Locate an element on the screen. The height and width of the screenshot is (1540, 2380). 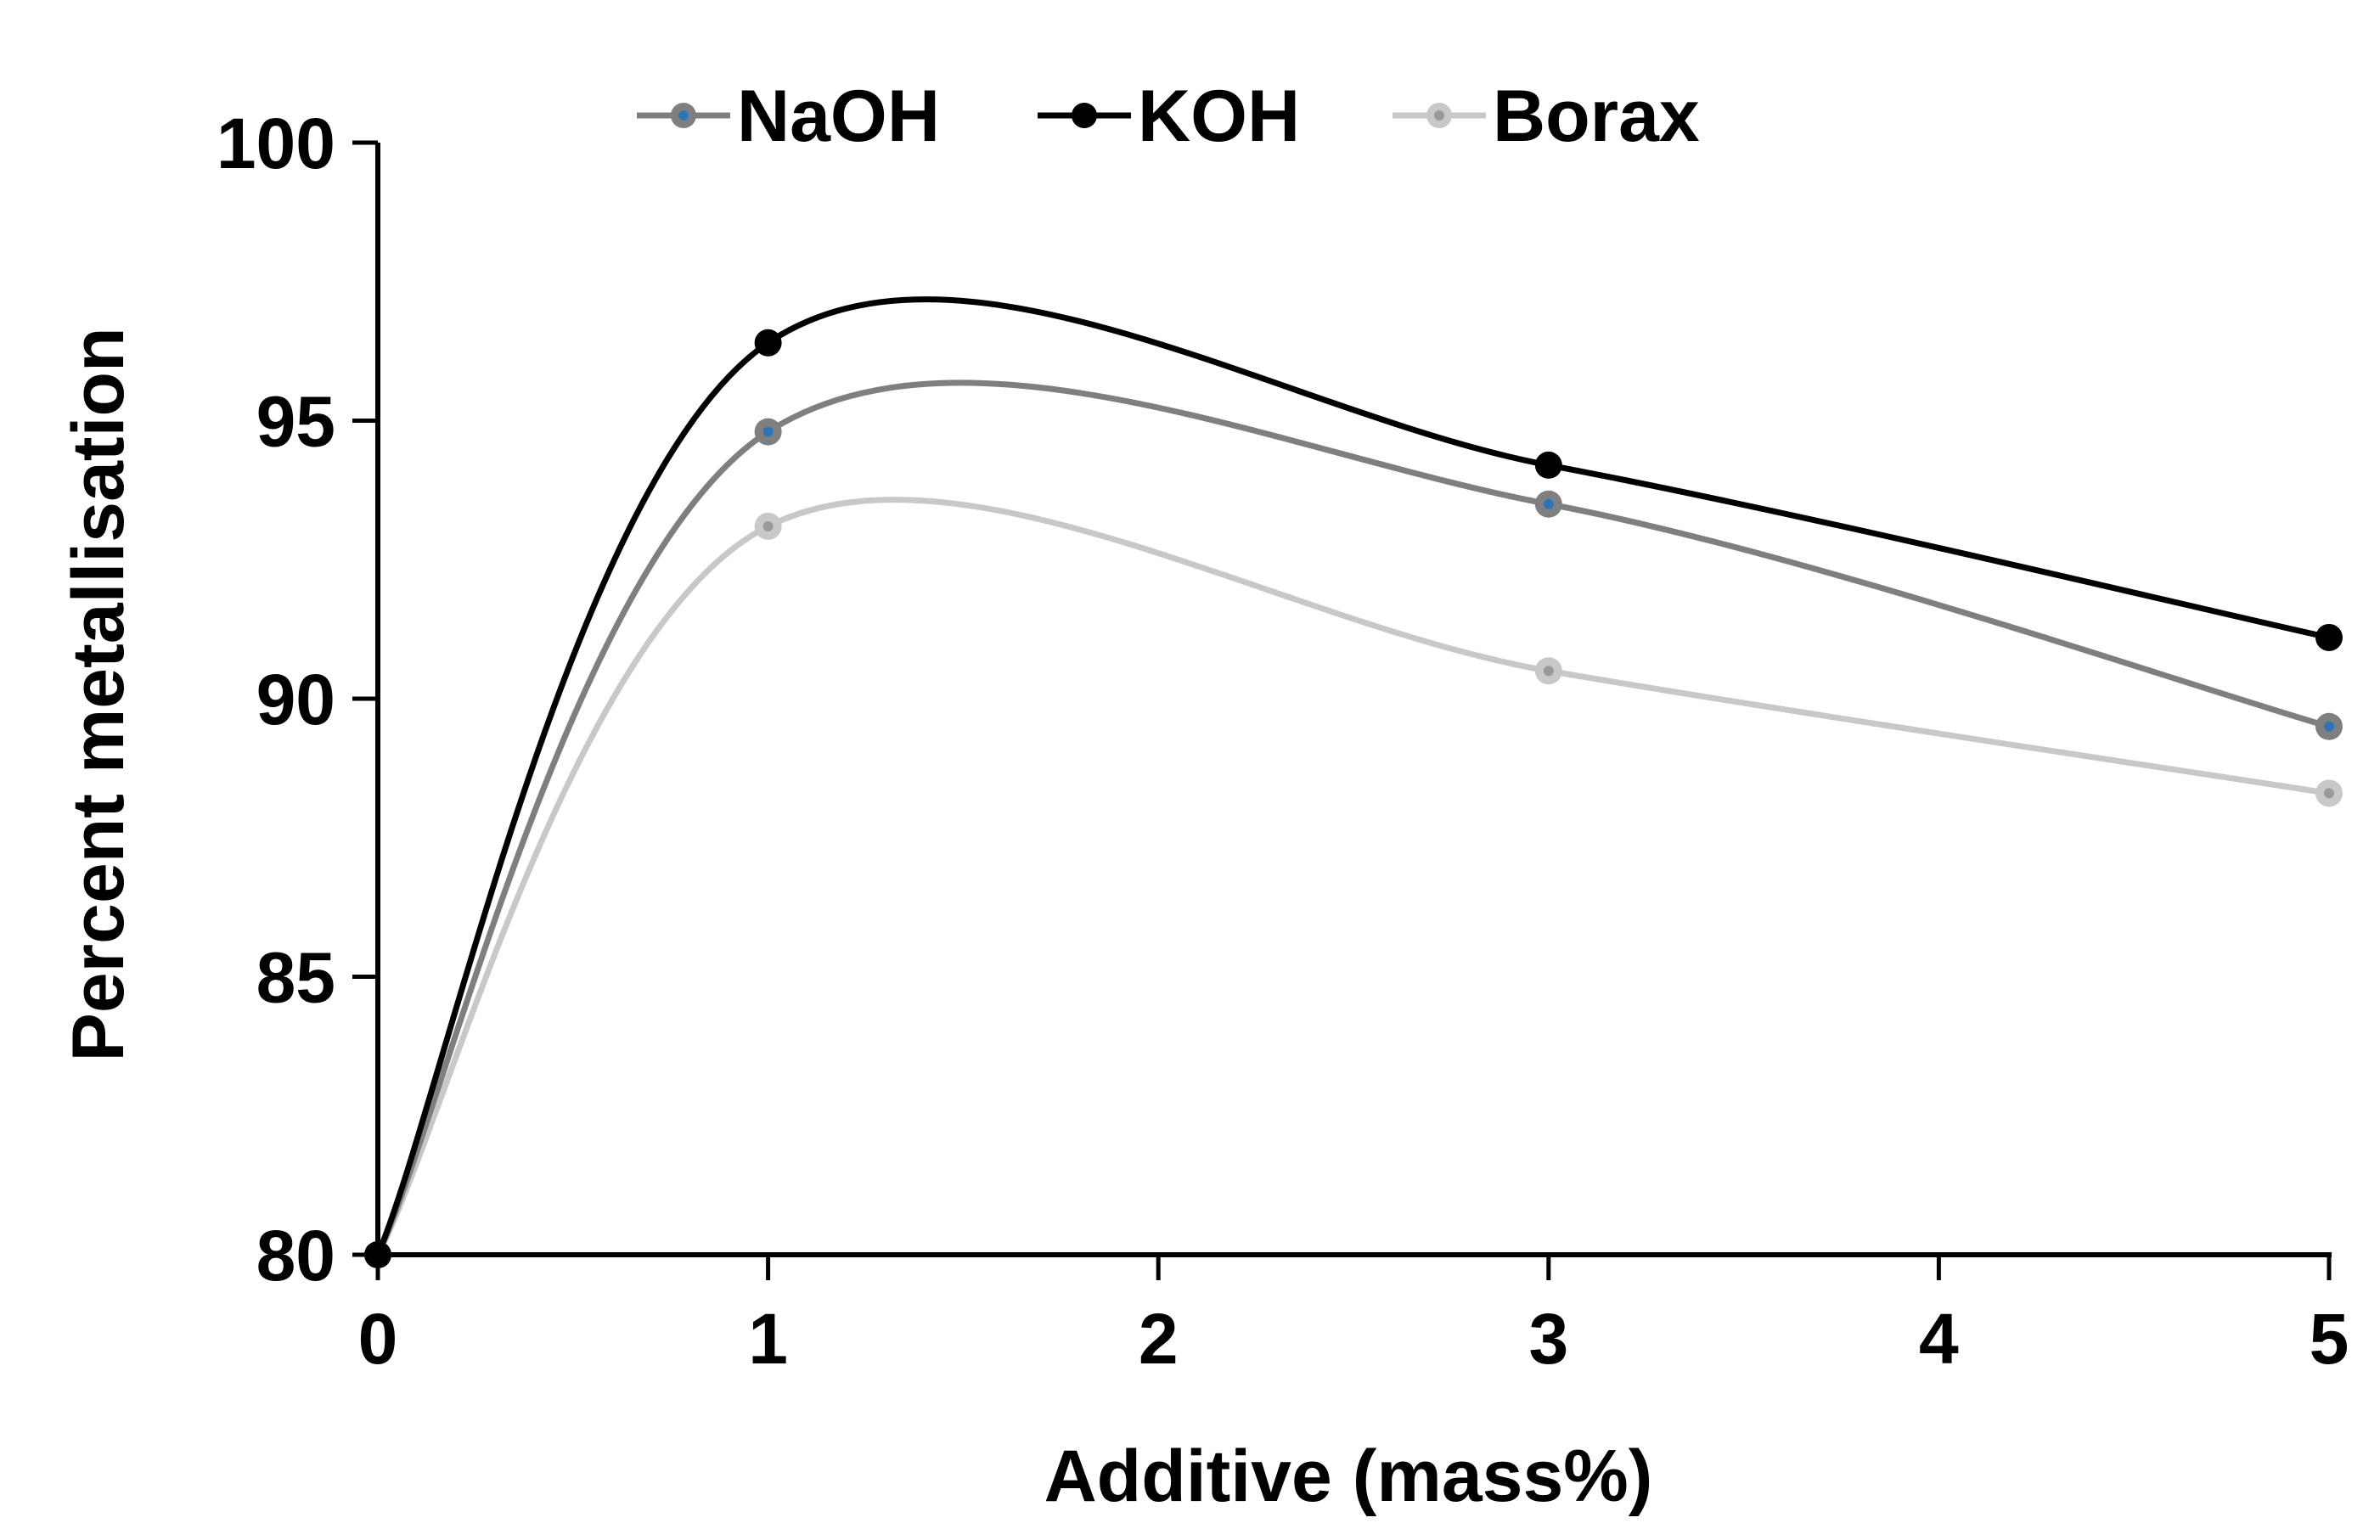
y-tick-label: 100 is located at coordinates (276, 143).